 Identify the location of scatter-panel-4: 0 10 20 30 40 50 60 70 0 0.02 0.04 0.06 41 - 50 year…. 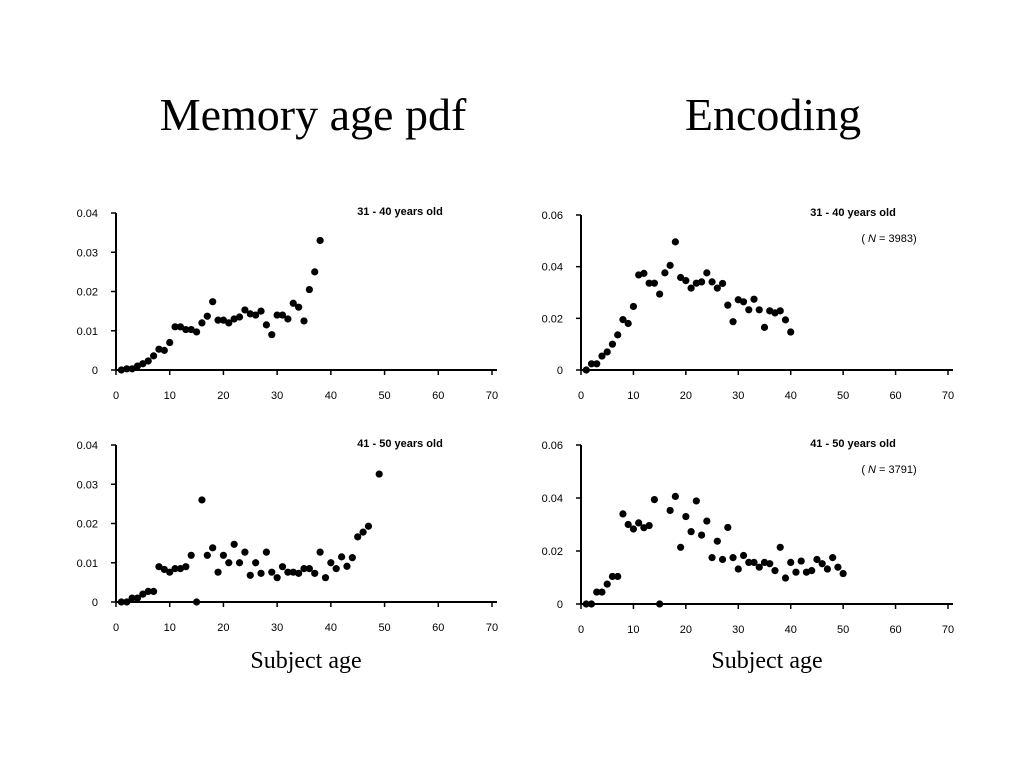
(748, 537).